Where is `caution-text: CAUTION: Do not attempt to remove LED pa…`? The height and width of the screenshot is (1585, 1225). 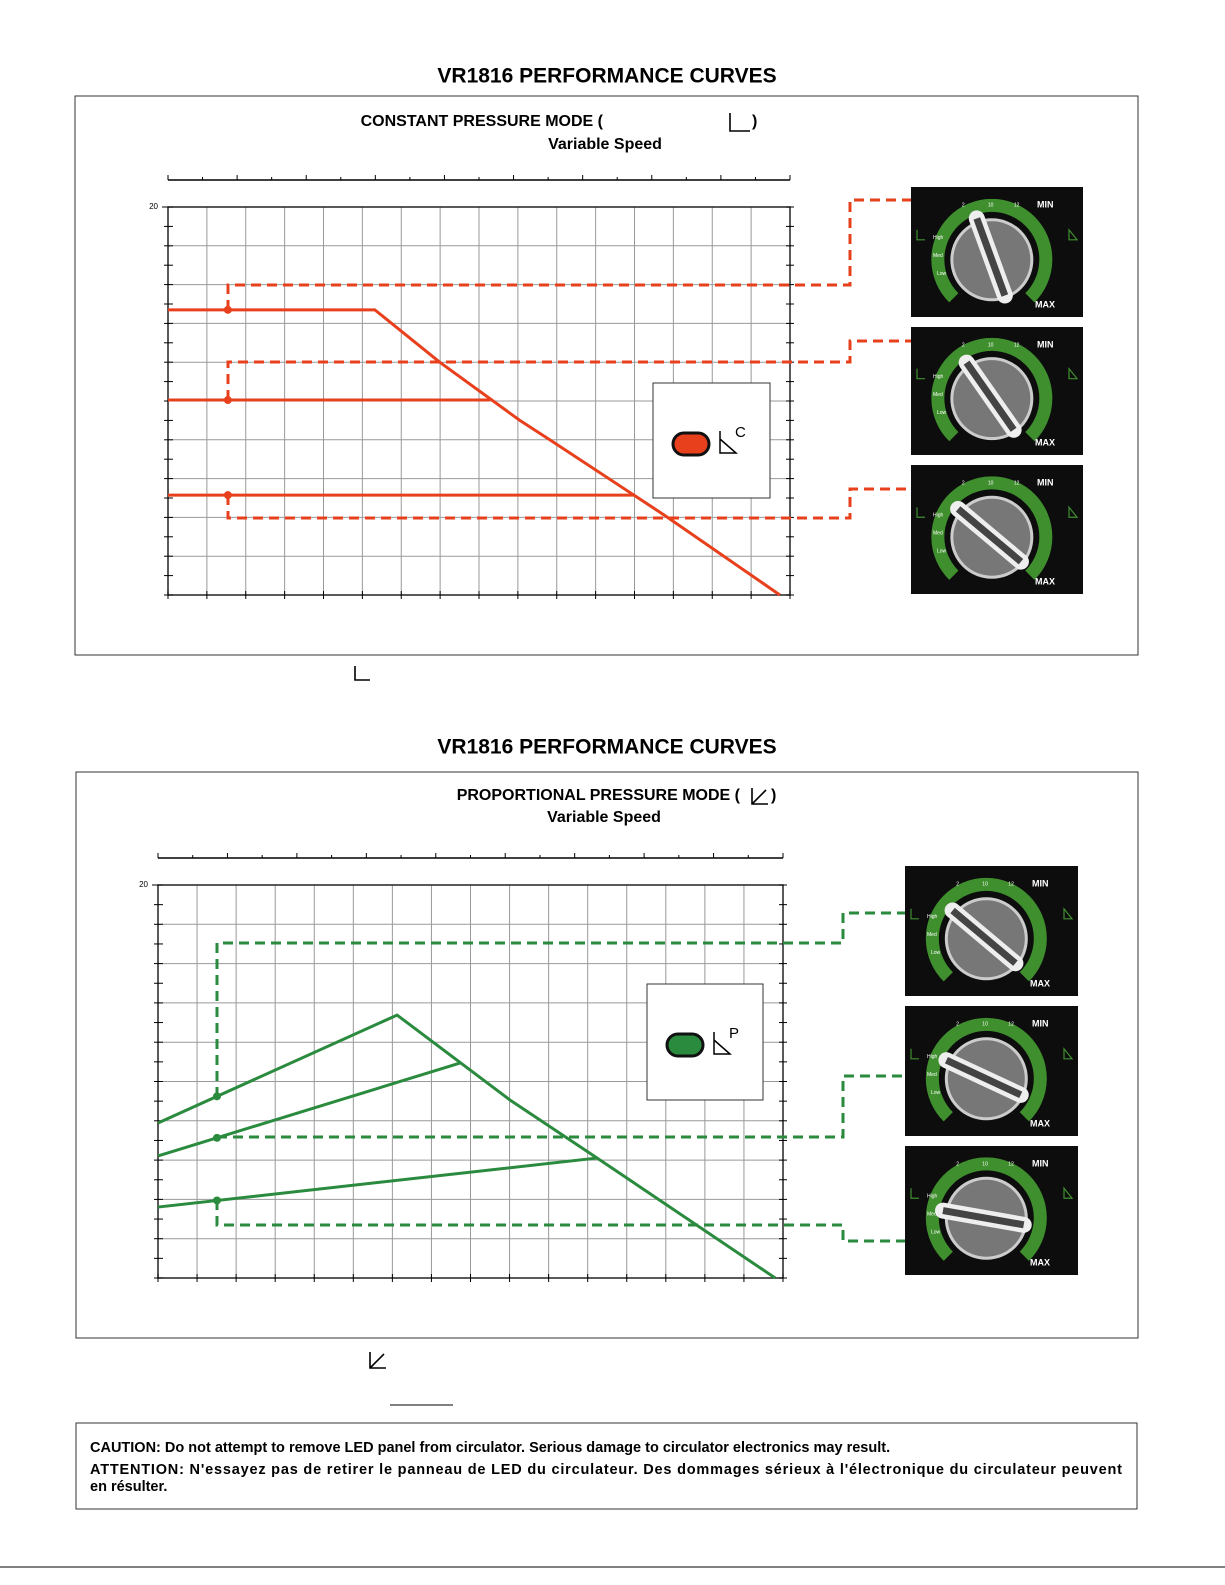
caution-text: CAUTION: Do not attempt to remove LED pa… is located at coordinates (490, 1448).